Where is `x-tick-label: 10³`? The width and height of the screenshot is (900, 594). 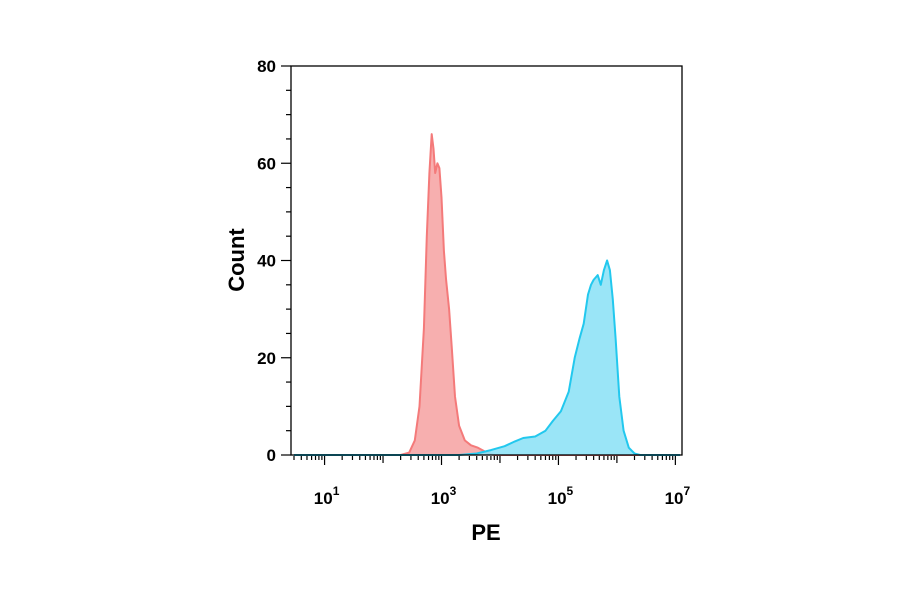 x-tick-label: 10³ is located at coordinates (444, 496).